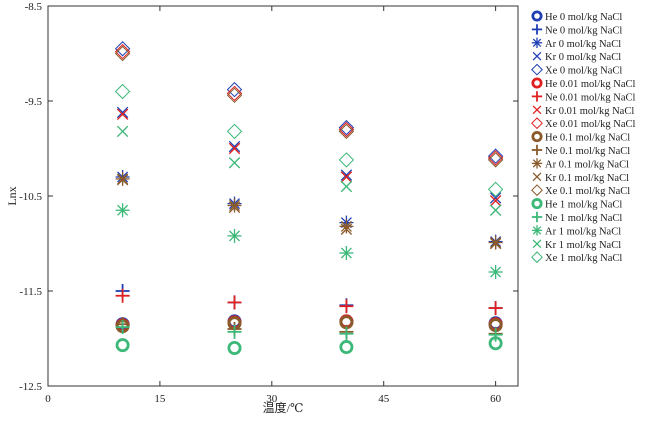  I want to click on legend-item: Kr 1 mol/kg NaCl, so click(576, 245).